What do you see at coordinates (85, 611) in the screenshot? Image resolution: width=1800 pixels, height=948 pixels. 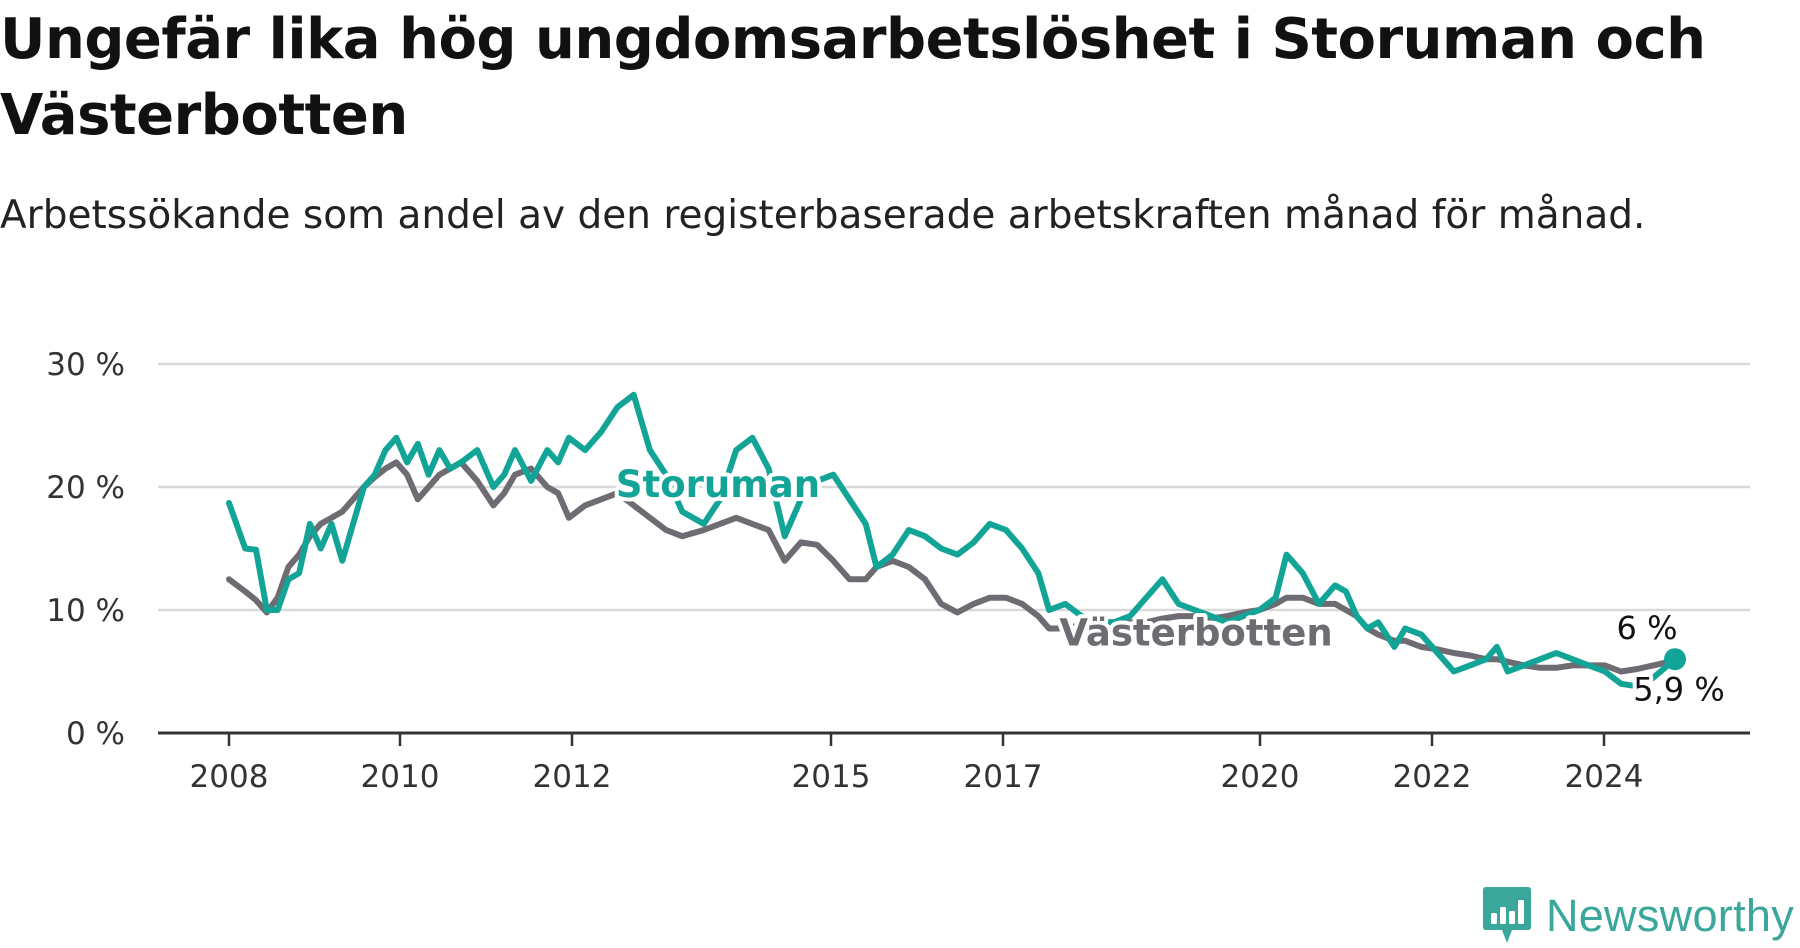 I see `y-tick-label: 10 %` at bounding box center [85, 611].